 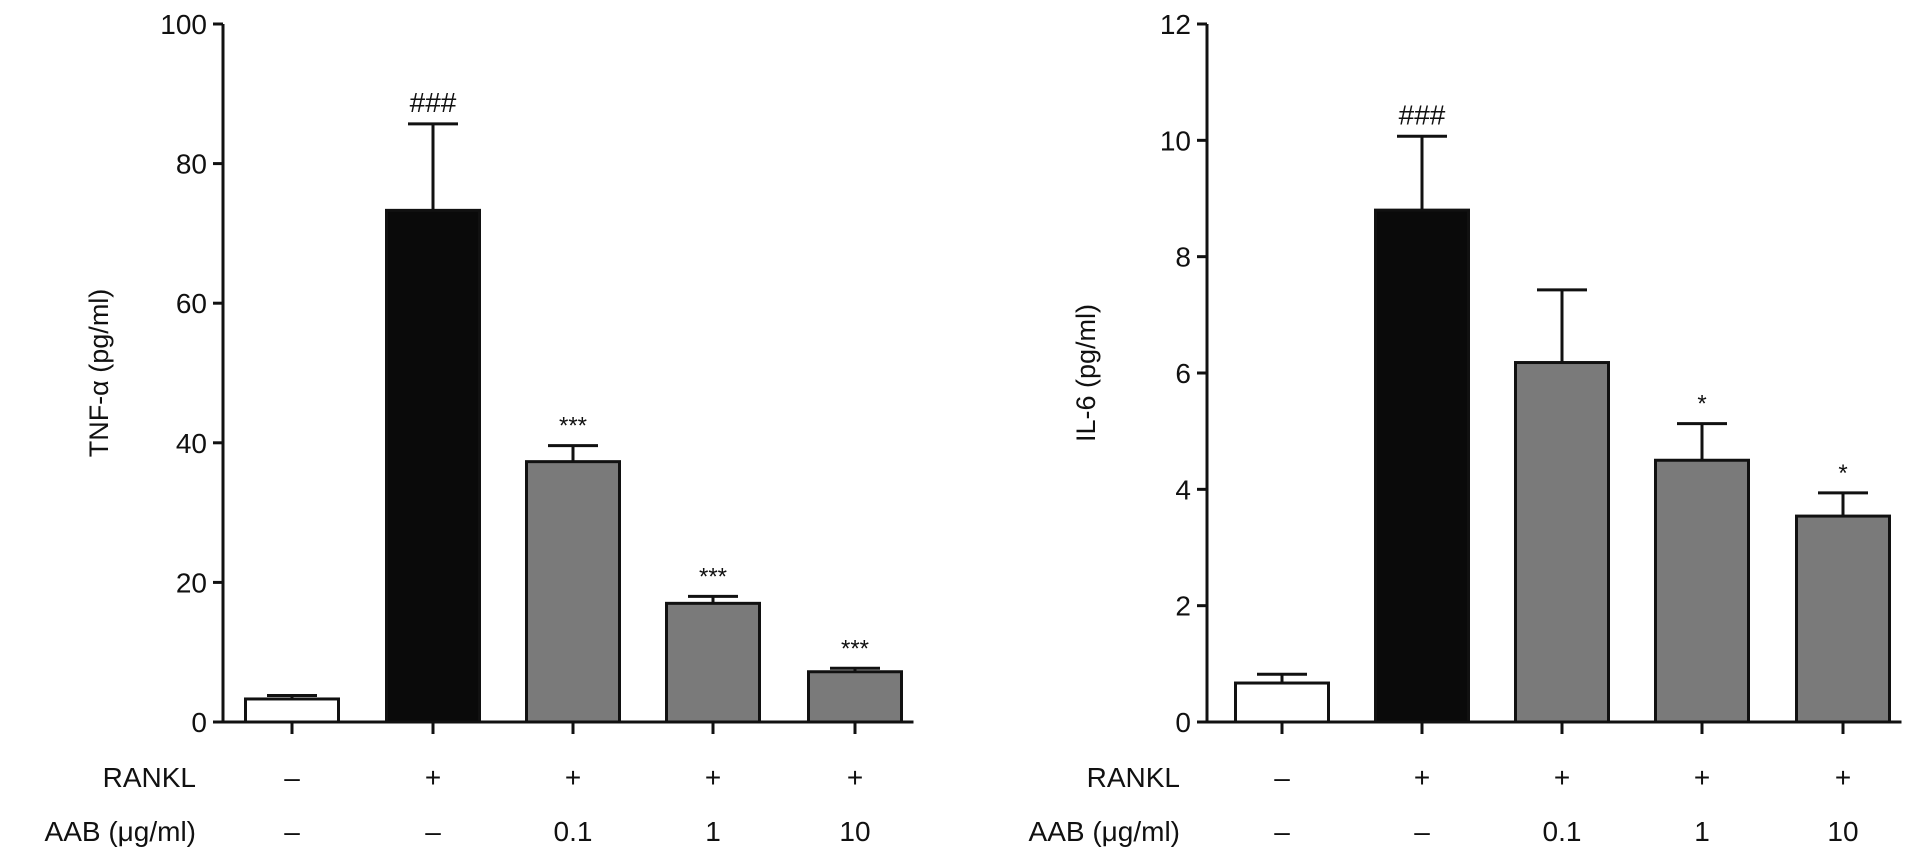 What do you see at coordinates (191, 303) in the screenshot?
I see `y-tick-label: 60` at bounding box center [191, 303].